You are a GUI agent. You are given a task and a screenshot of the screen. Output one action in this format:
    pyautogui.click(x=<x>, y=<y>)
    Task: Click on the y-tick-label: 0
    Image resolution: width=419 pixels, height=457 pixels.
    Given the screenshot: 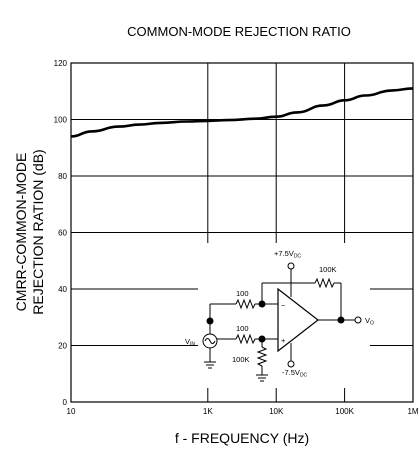 What is the action you would take?
    pyautogui.click(x=65, y=402)
    